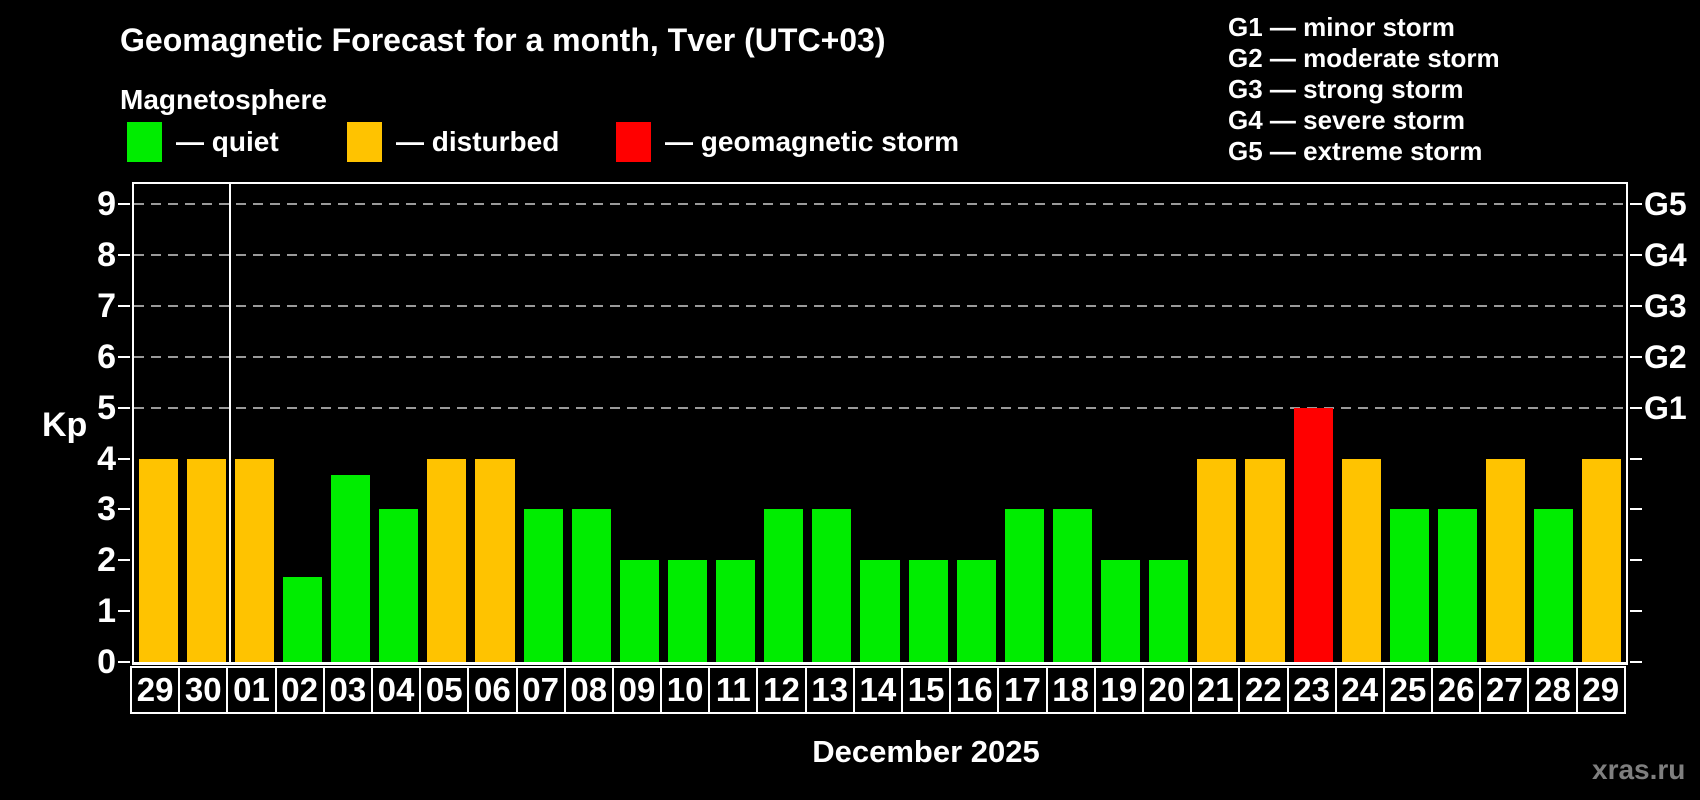 This screenshot has width=1700, height=800. What do you see at coordinates (812, 141) in the screenshot?
I see `legend-label-storm: — geomagnetic storm` at bounding box center [812, 141].